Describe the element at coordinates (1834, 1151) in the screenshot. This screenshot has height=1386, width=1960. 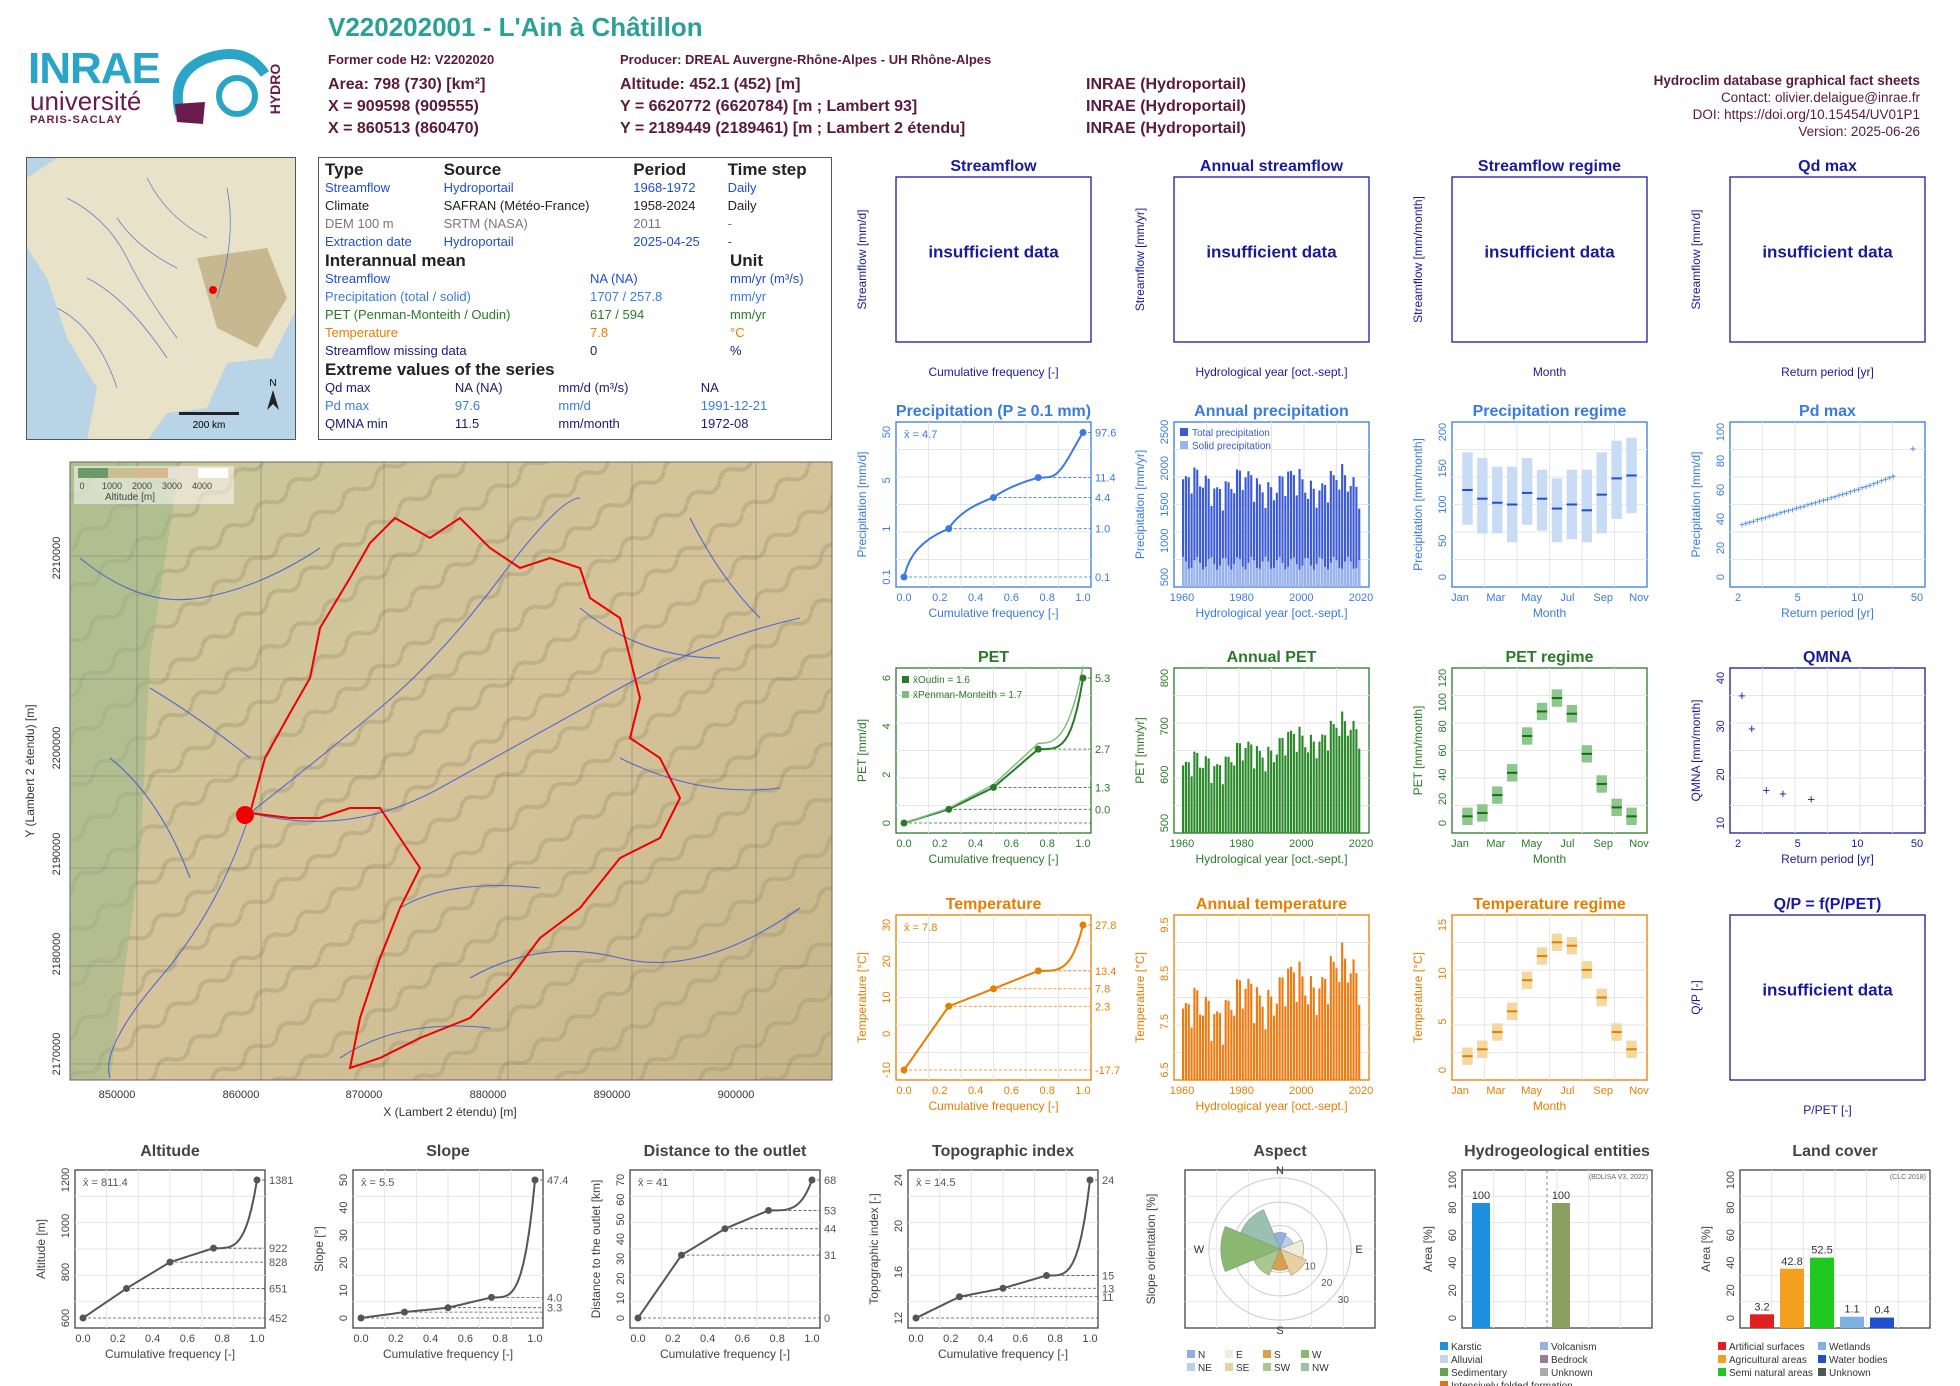
I see `chart-title: Land cover` at that location.